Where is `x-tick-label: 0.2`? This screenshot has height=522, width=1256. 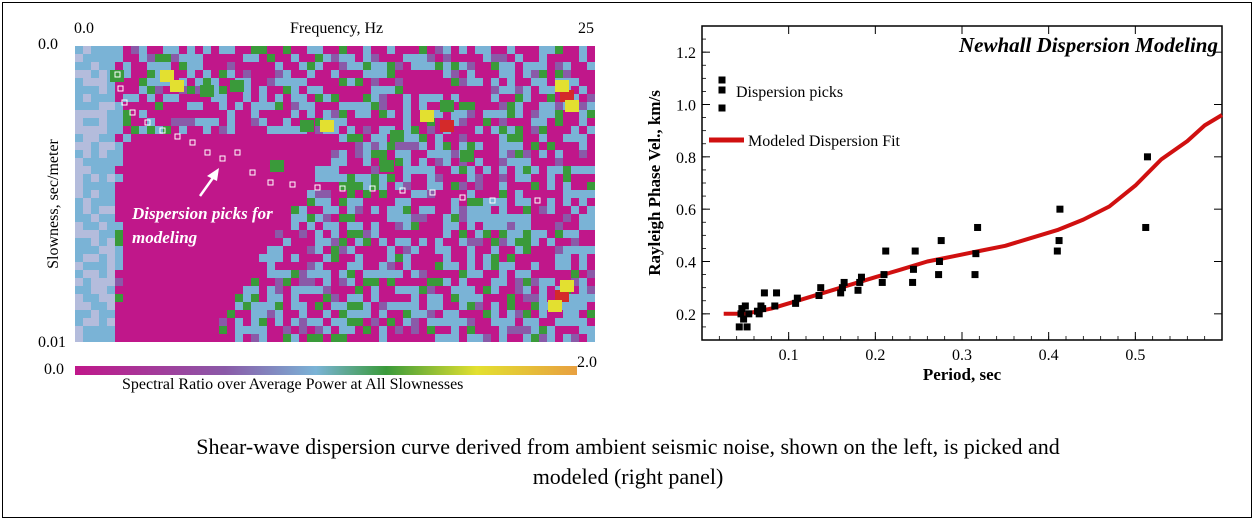 x-tick-label: 0.2 is located at coordinates (875, 355).